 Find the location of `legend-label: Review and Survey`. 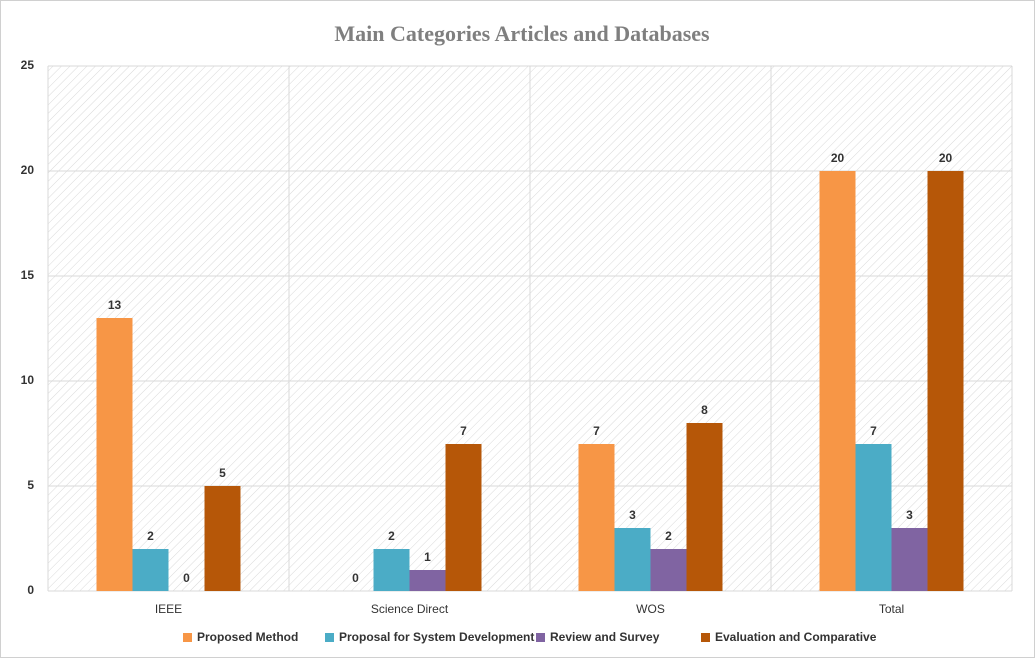

legend-label: Review and Survey is located at coordinates (605, 637).